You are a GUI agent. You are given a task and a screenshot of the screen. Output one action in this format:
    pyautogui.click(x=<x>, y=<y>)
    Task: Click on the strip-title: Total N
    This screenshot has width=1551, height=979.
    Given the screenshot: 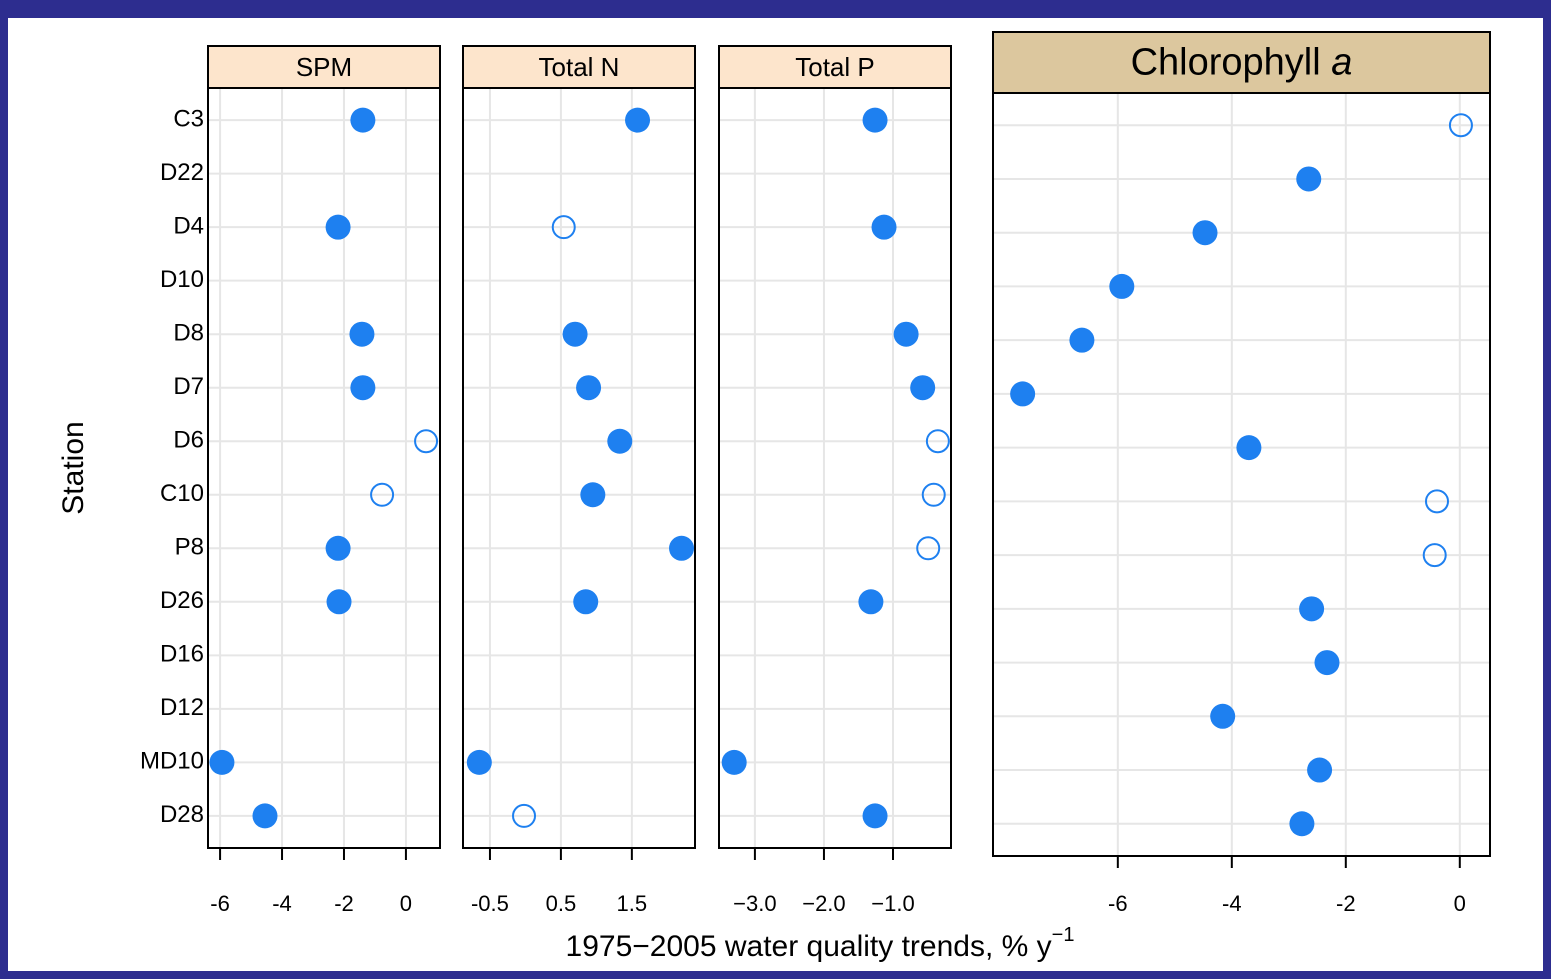 What is the action you would take?
    pyautogui.click(x=579, y=67)
    